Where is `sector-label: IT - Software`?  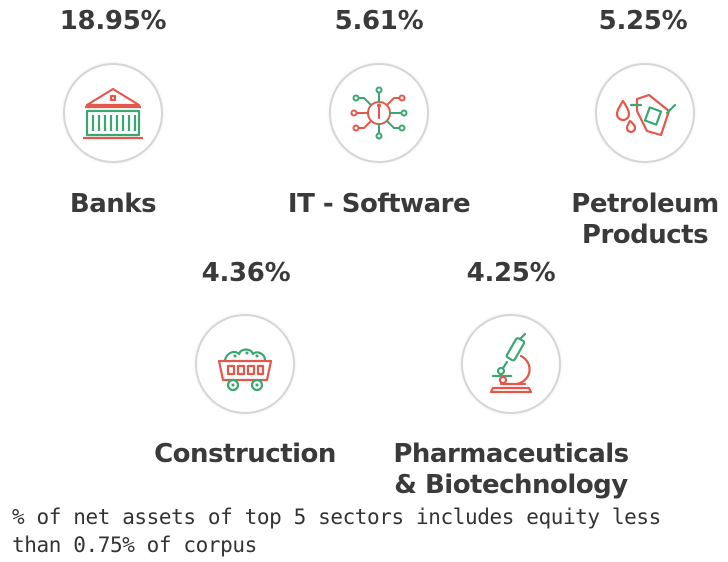
sector-label: IT - Software is located at coordinates (379, 204).